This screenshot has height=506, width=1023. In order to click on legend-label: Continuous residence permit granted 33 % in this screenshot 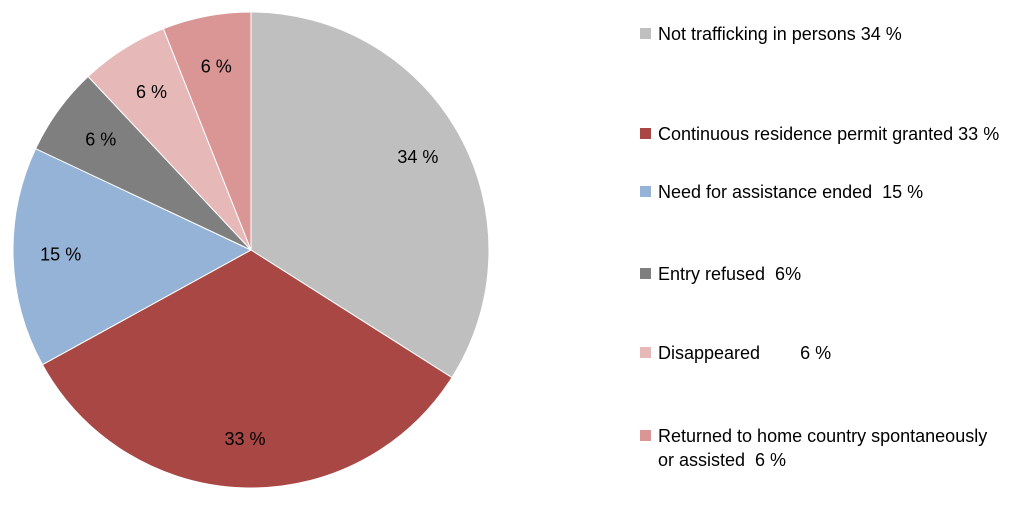, I will do `click(829, 134)`.